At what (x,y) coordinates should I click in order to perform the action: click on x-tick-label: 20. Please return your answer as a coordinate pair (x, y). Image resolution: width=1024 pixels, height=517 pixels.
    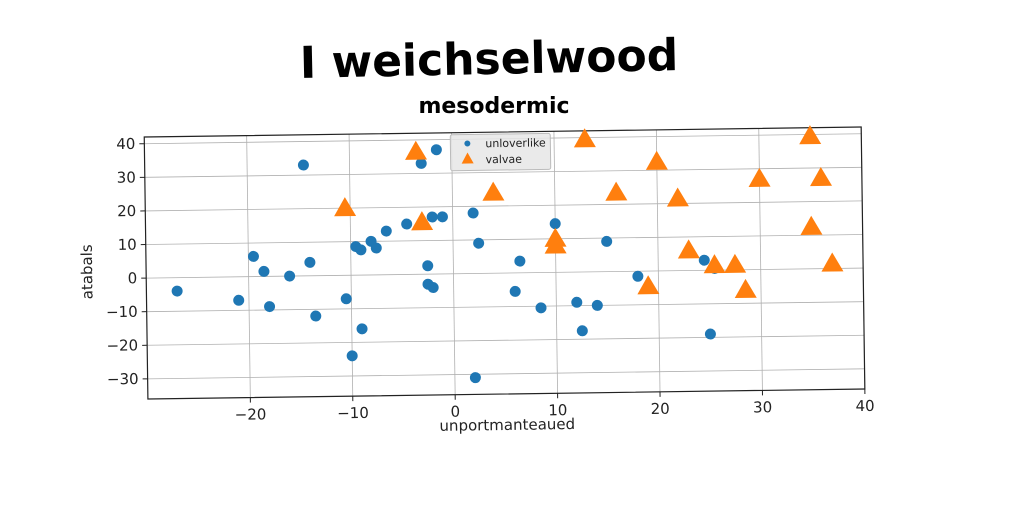
    Looking at the image, I should click on (660, 409).